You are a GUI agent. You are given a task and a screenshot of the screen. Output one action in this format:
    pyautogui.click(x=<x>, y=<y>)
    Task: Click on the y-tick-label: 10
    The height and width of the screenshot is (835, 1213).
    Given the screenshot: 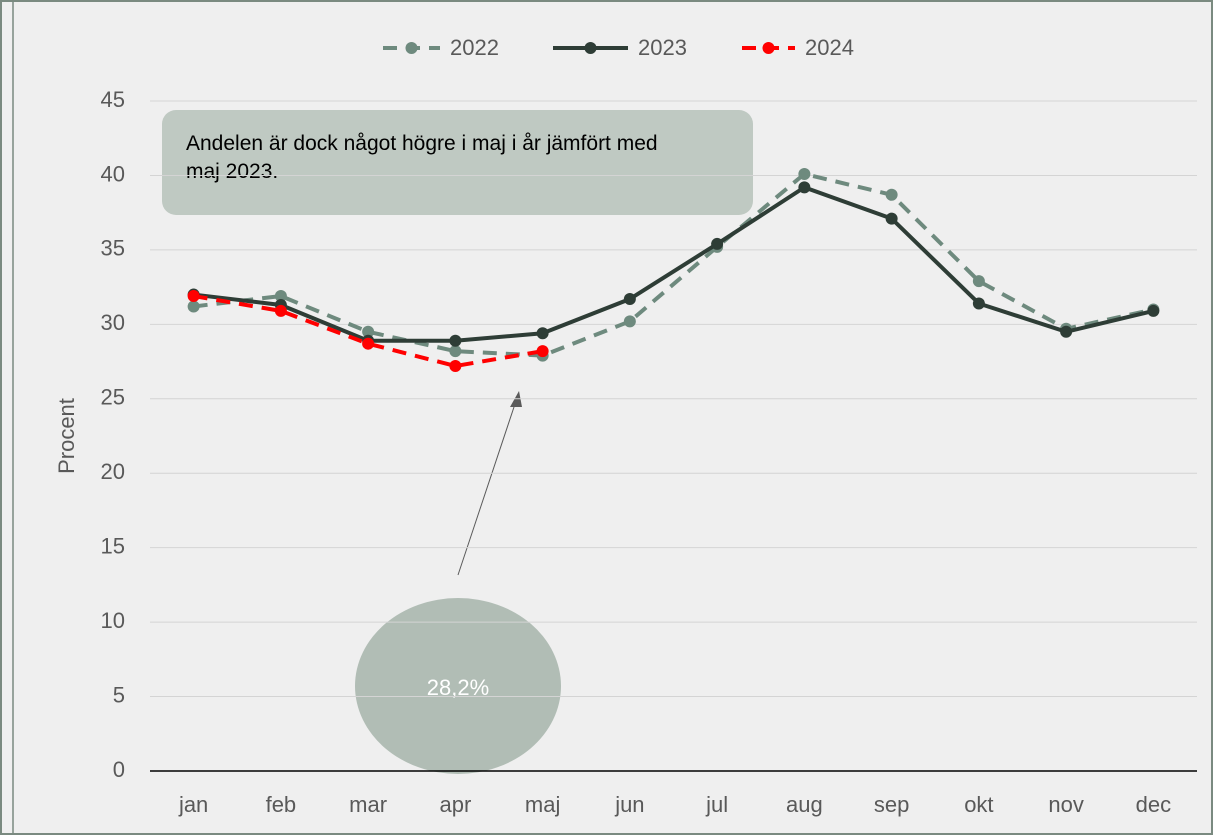 What is the action you would take?
    pyautogui.click(x=113, y=620)
    